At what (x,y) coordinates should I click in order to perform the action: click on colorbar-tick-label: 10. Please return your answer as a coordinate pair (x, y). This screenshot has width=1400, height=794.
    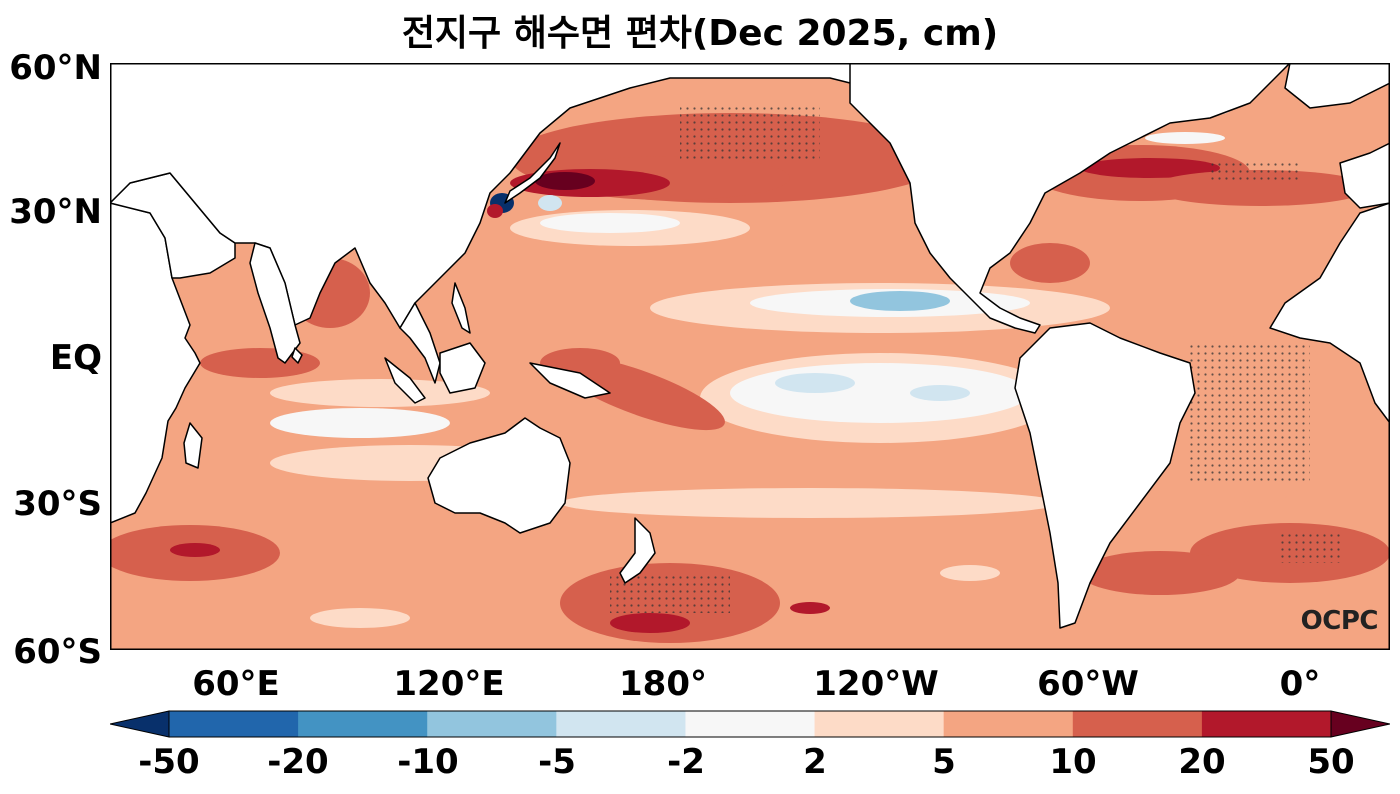
    Looking at the image, I should click on (1073, 762).